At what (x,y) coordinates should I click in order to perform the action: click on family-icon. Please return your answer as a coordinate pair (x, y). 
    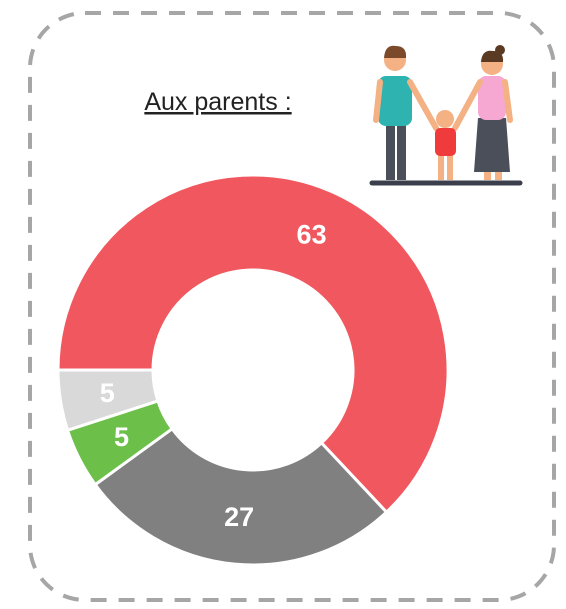
    Looking at the image, I should click on (446, 115).